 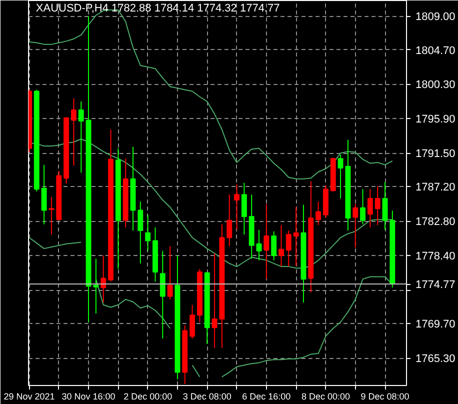 I want to click on x-tick-label: 6 Dec 16:00, so click(x=266, y=397).